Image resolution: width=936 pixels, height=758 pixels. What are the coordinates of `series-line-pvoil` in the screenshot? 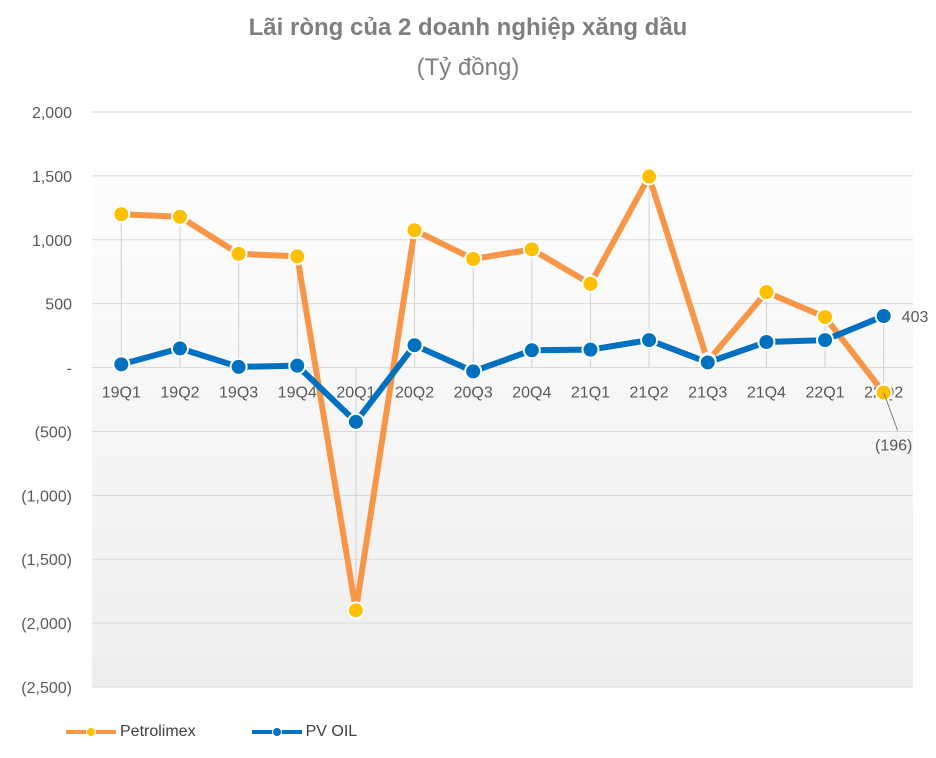 It's located at (502, 369).